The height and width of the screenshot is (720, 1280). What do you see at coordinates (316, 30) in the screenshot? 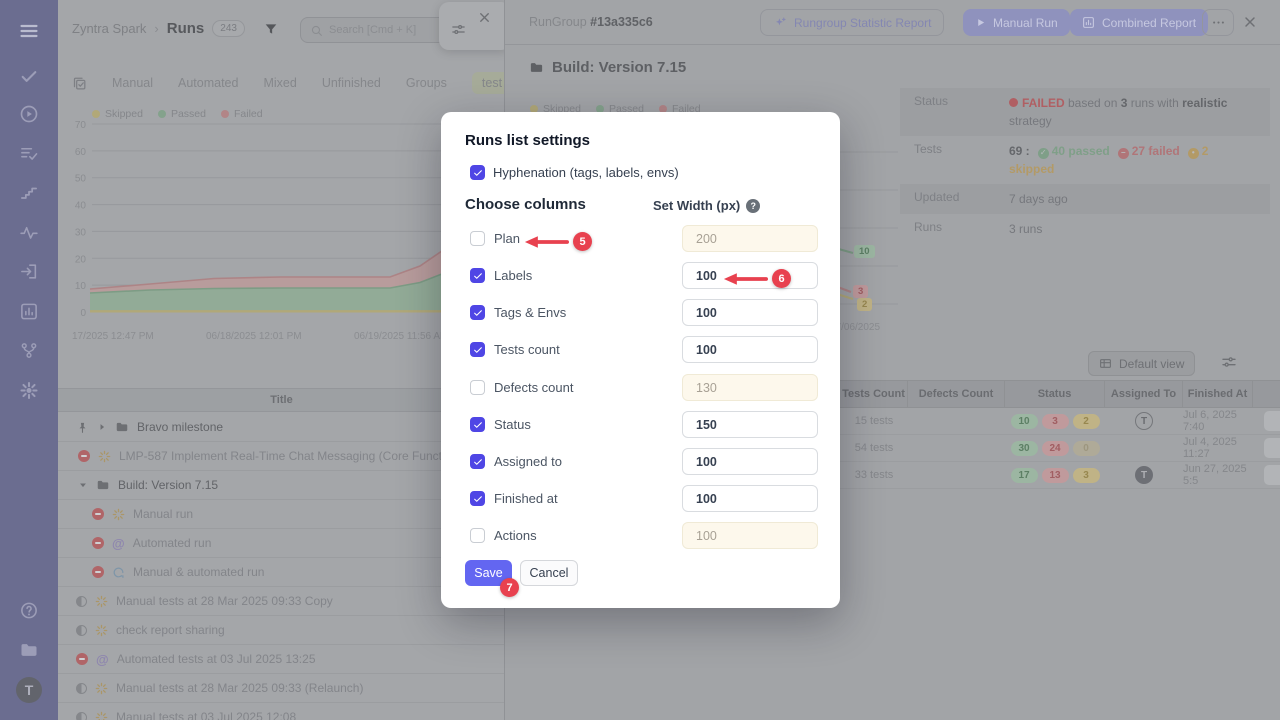
I see `search-icon` at bounding box center [316, 30].